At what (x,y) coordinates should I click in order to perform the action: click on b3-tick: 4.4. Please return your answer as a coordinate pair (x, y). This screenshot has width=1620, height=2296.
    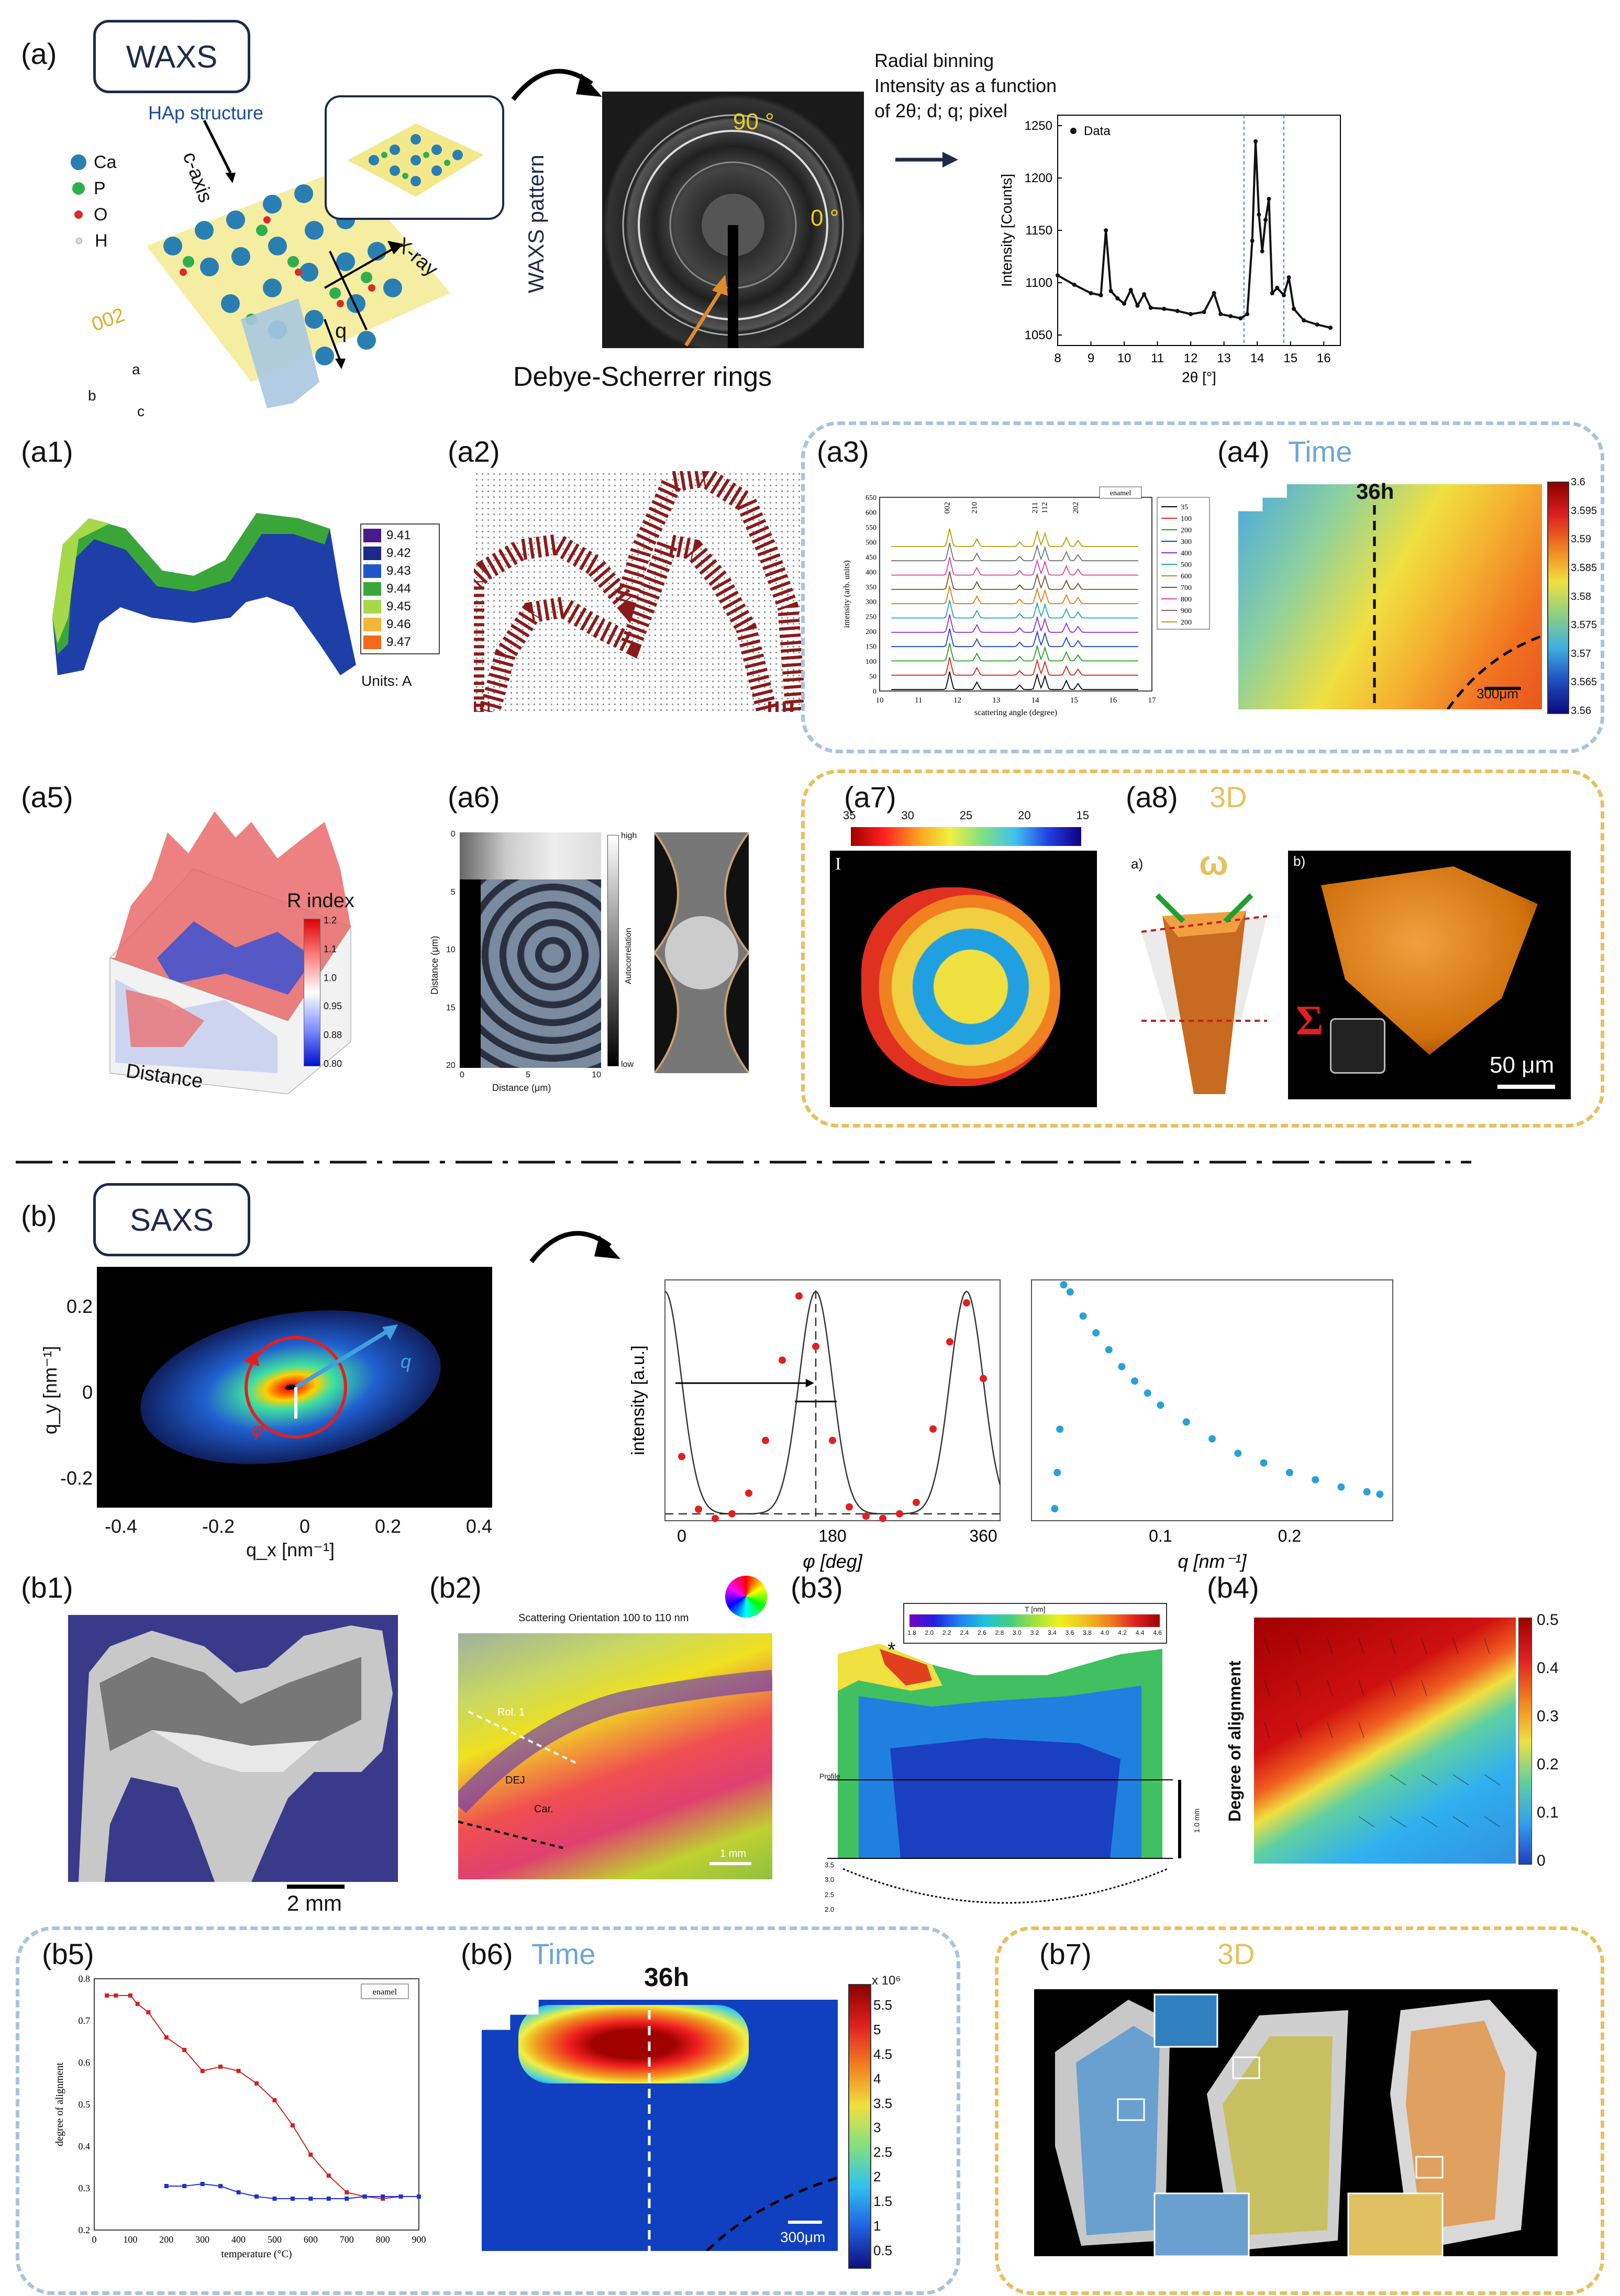
    Looking at the image, I should click on (1140, 1633).